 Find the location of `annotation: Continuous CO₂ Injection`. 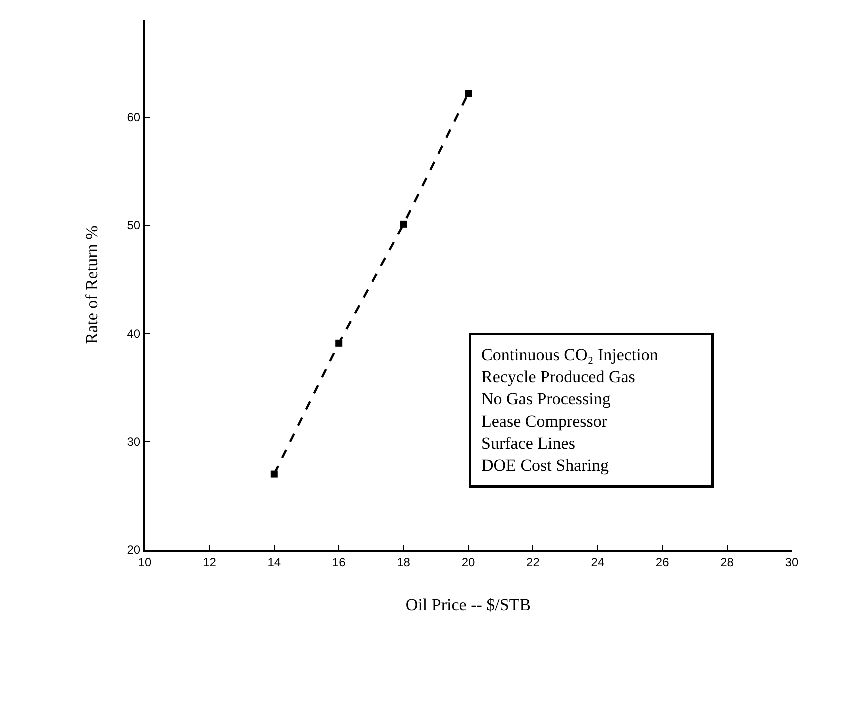

annotation: Continuous CO₂ Injection is located at coordinates (570, 355).